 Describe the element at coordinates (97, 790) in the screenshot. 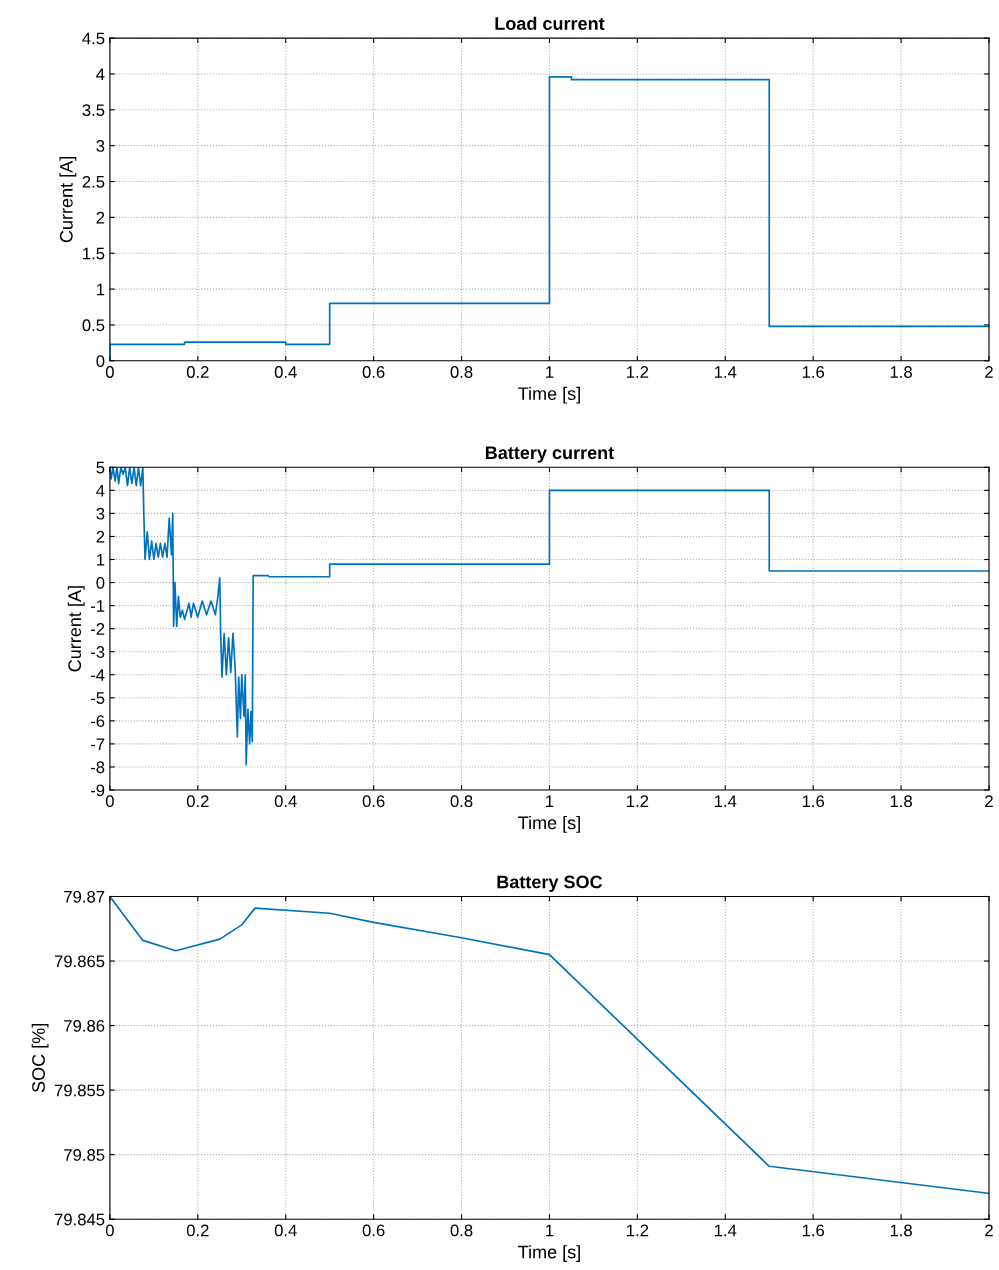

I see `y-tick-label: -9` at that location.